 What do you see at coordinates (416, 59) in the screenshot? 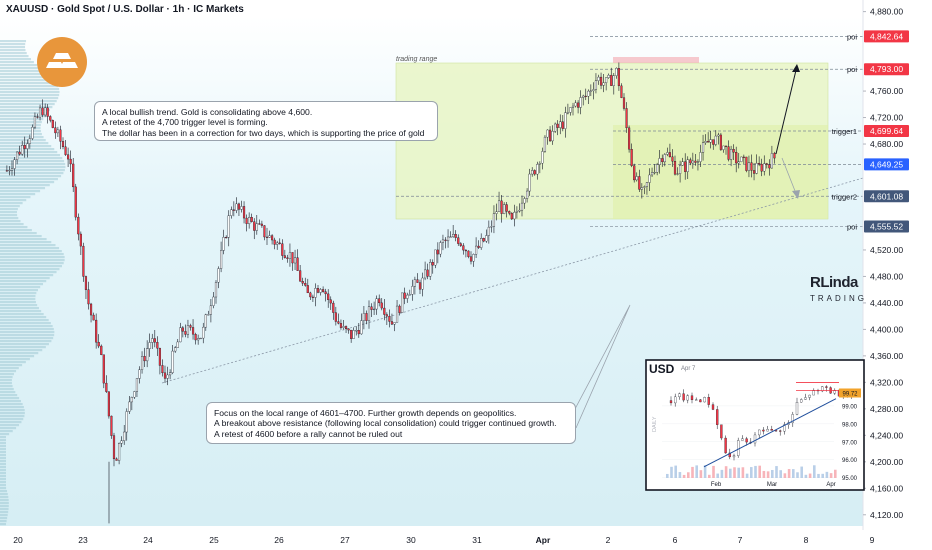
I see `trading-range-label: trading range` at bounding box center [416, 59].